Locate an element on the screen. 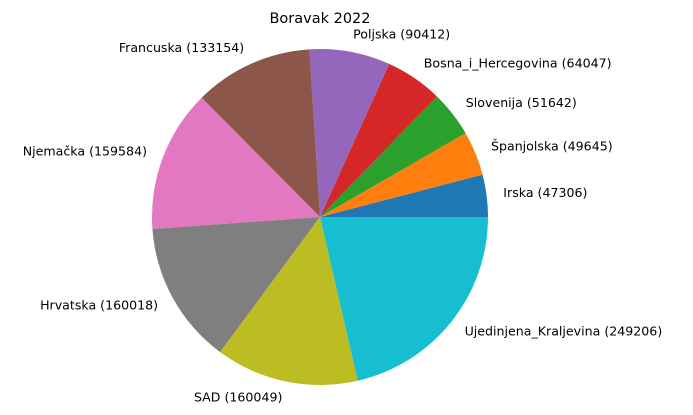 This screenshot has width=693, height=415. pie-slice-label: Irska (47306) is located at coordinates (545, 192).